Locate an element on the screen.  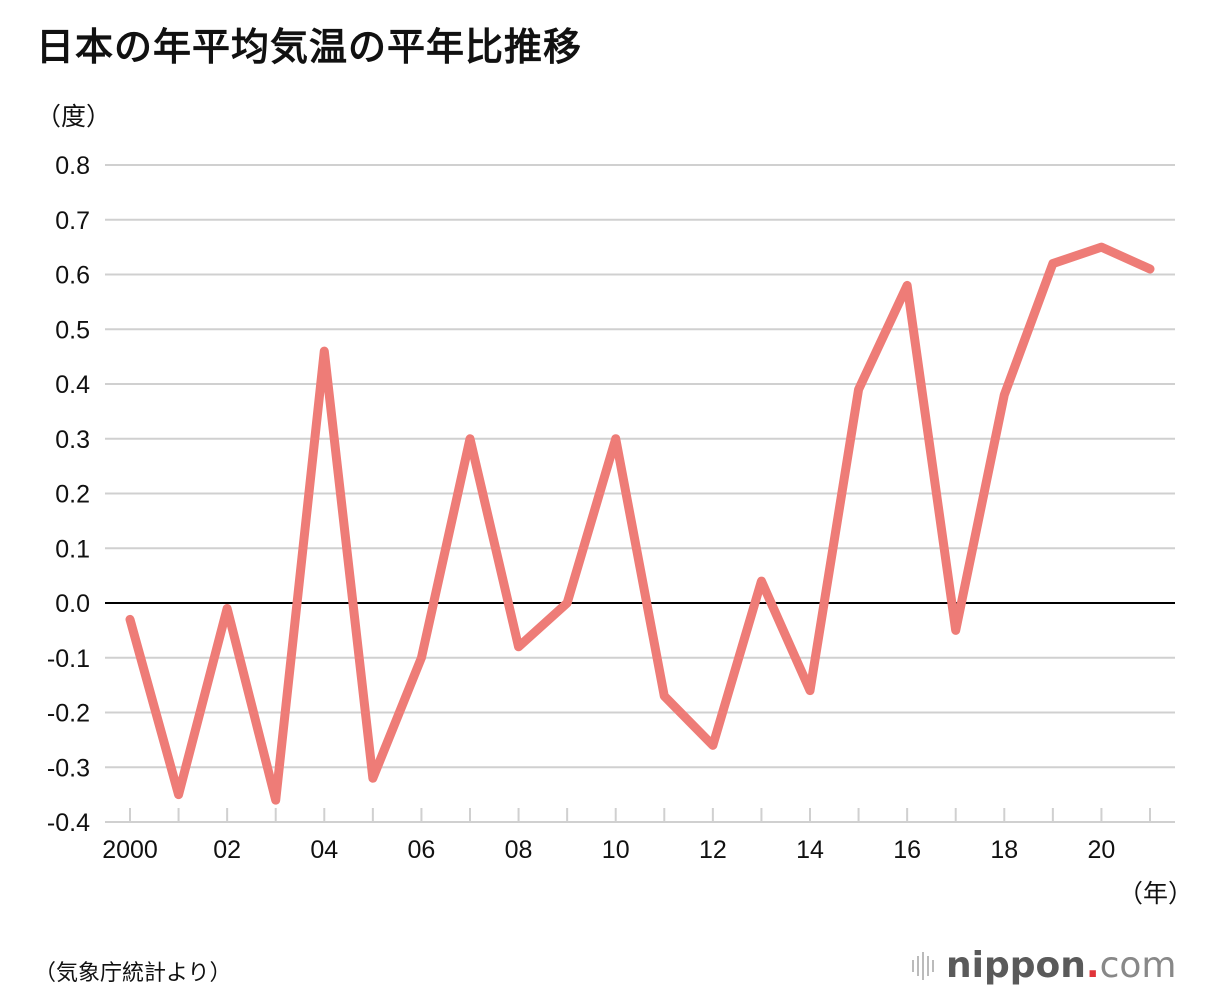
nippon-logo: nippon.com is located at coordinates (1044, 965).